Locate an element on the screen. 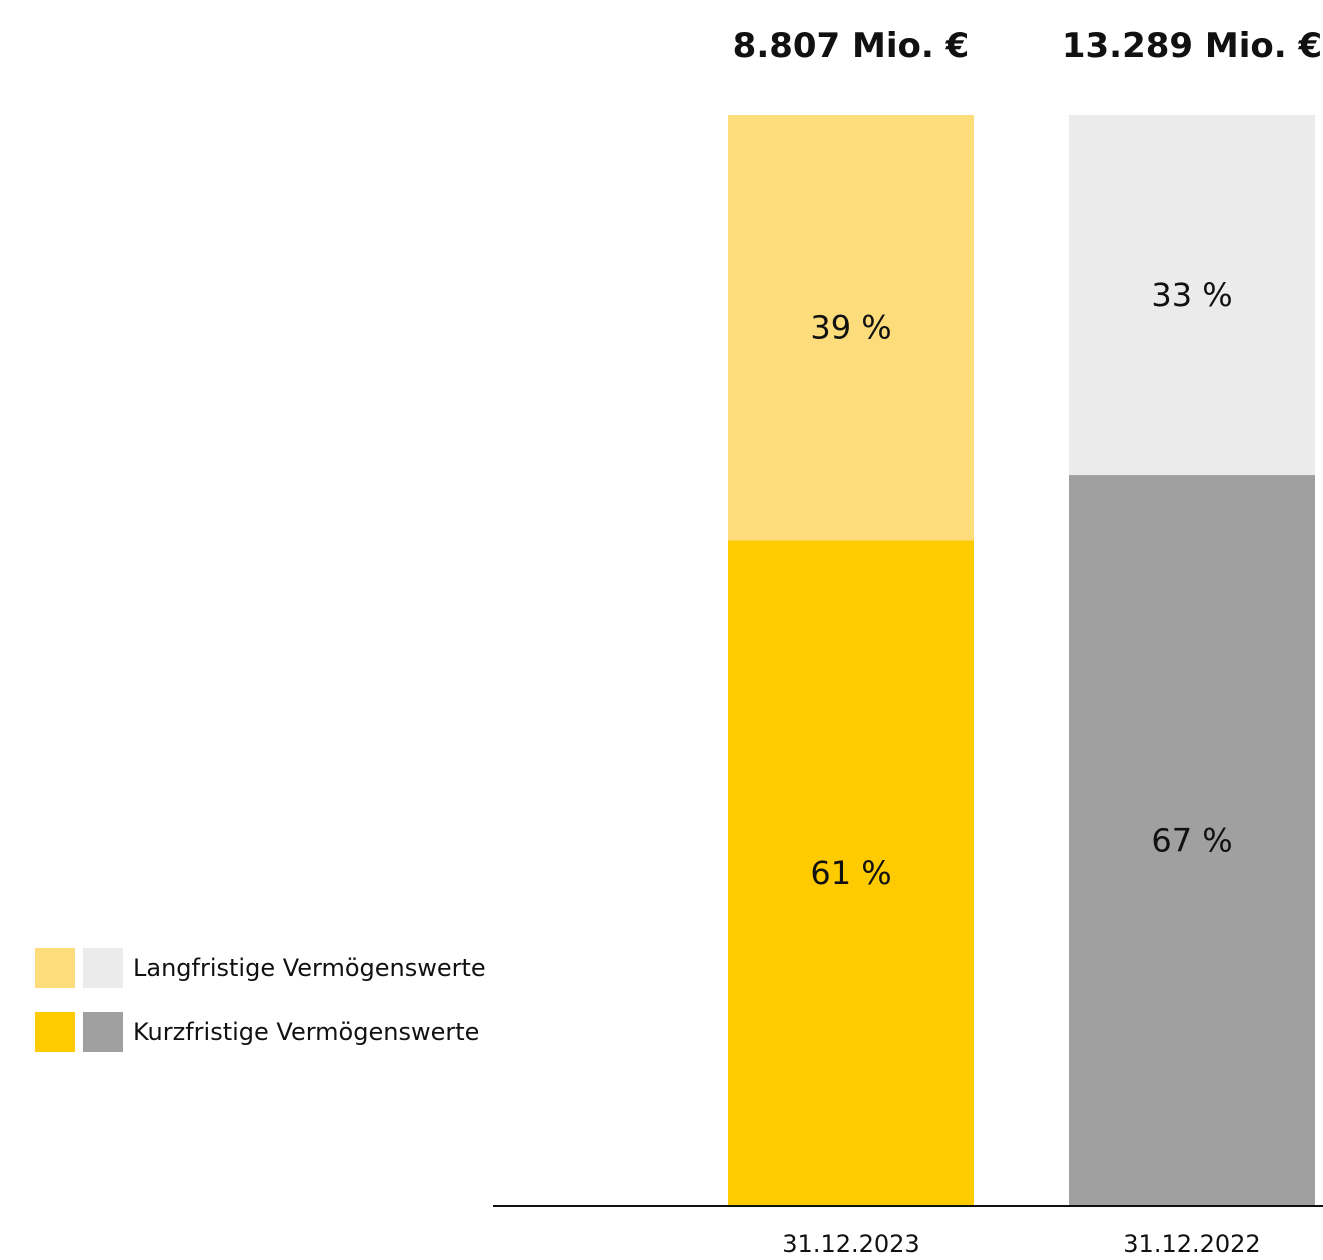 The height and width of the screenshot is (1260, 1323). data-label-kurzfristig-1: 67 % is located at coordinates (1191, 841).